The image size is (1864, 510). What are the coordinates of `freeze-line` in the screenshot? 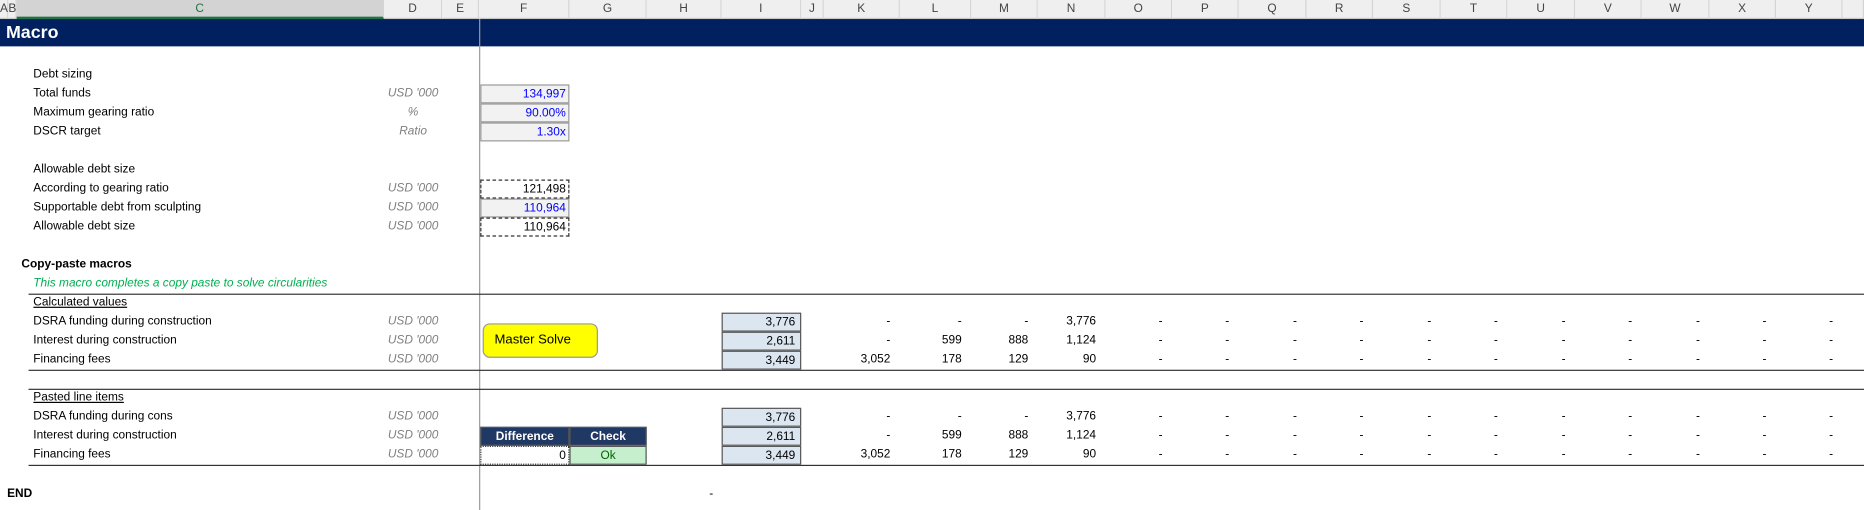 It's located at (480, 264).